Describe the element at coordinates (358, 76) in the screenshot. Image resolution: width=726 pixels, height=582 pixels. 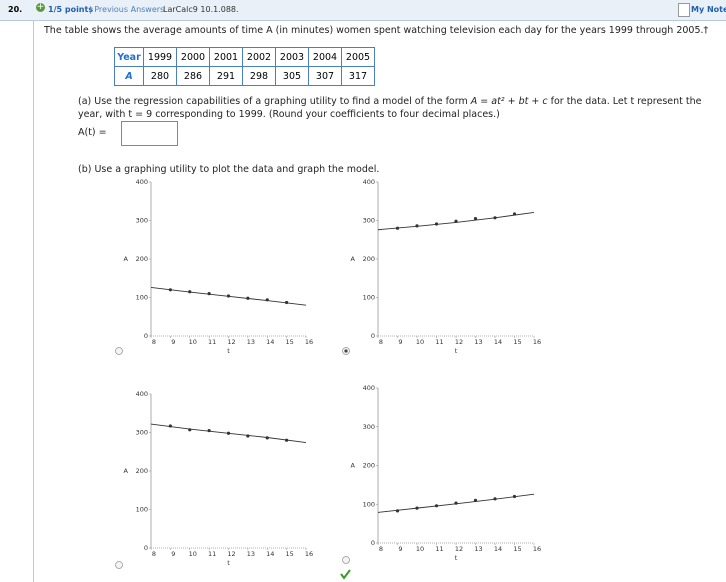
I see `table-cell: 317` at that location.